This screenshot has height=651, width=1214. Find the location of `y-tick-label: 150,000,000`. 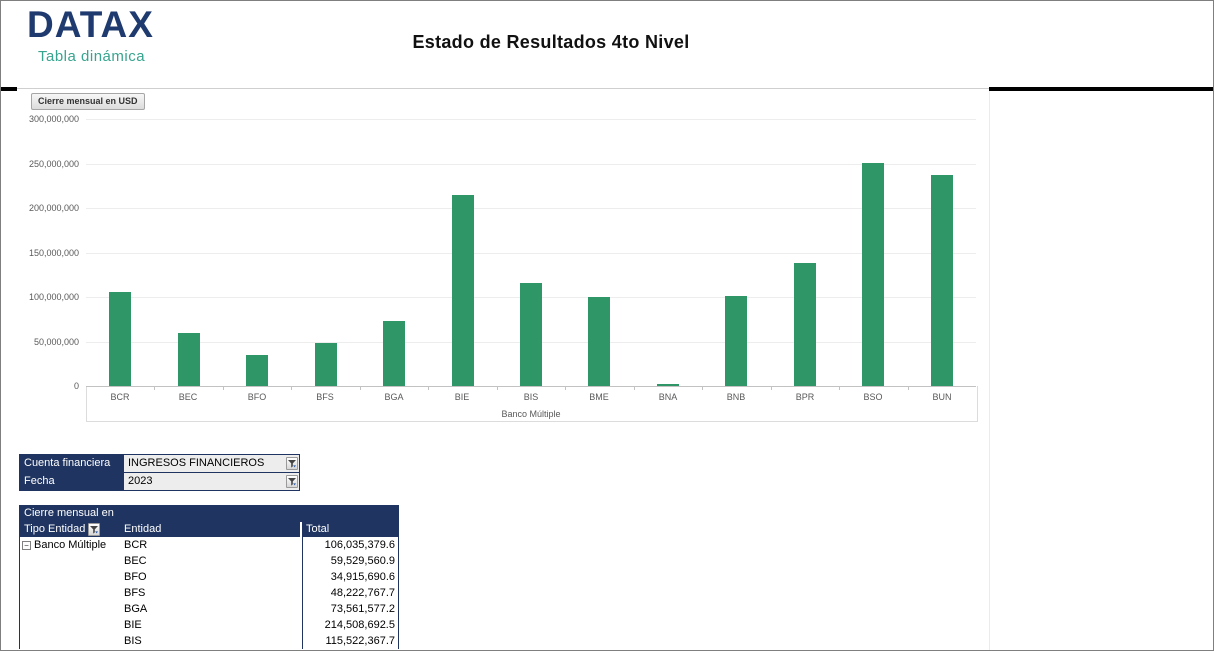

y-tick-label: 150,000,000 is located at coordinates (53, 253).